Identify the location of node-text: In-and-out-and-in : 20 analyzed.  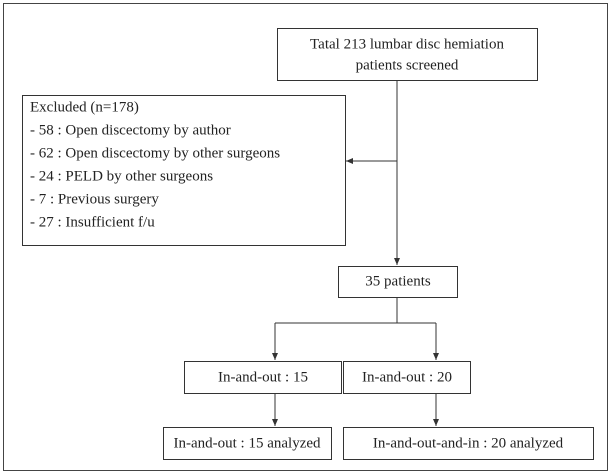
(468, 443).